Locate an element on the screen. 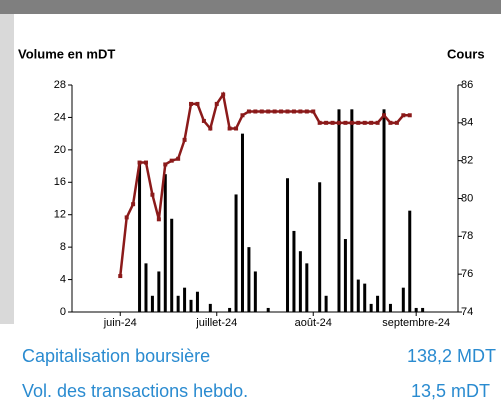 The height and width of the screenshot is (415, 501). y-tick-label: 20 is located at coordinates (60, 150).